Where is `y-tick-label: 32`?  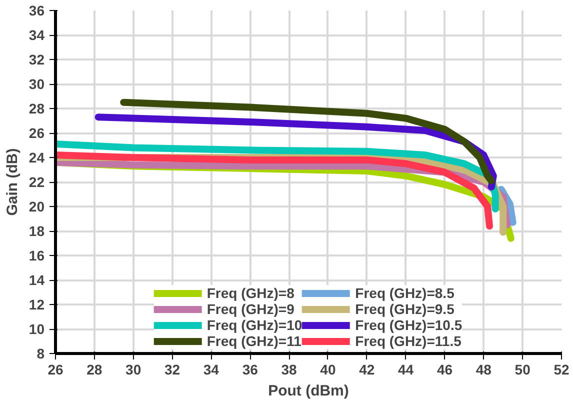 y-tick-label: 32 is located at coordinates (36, 60).